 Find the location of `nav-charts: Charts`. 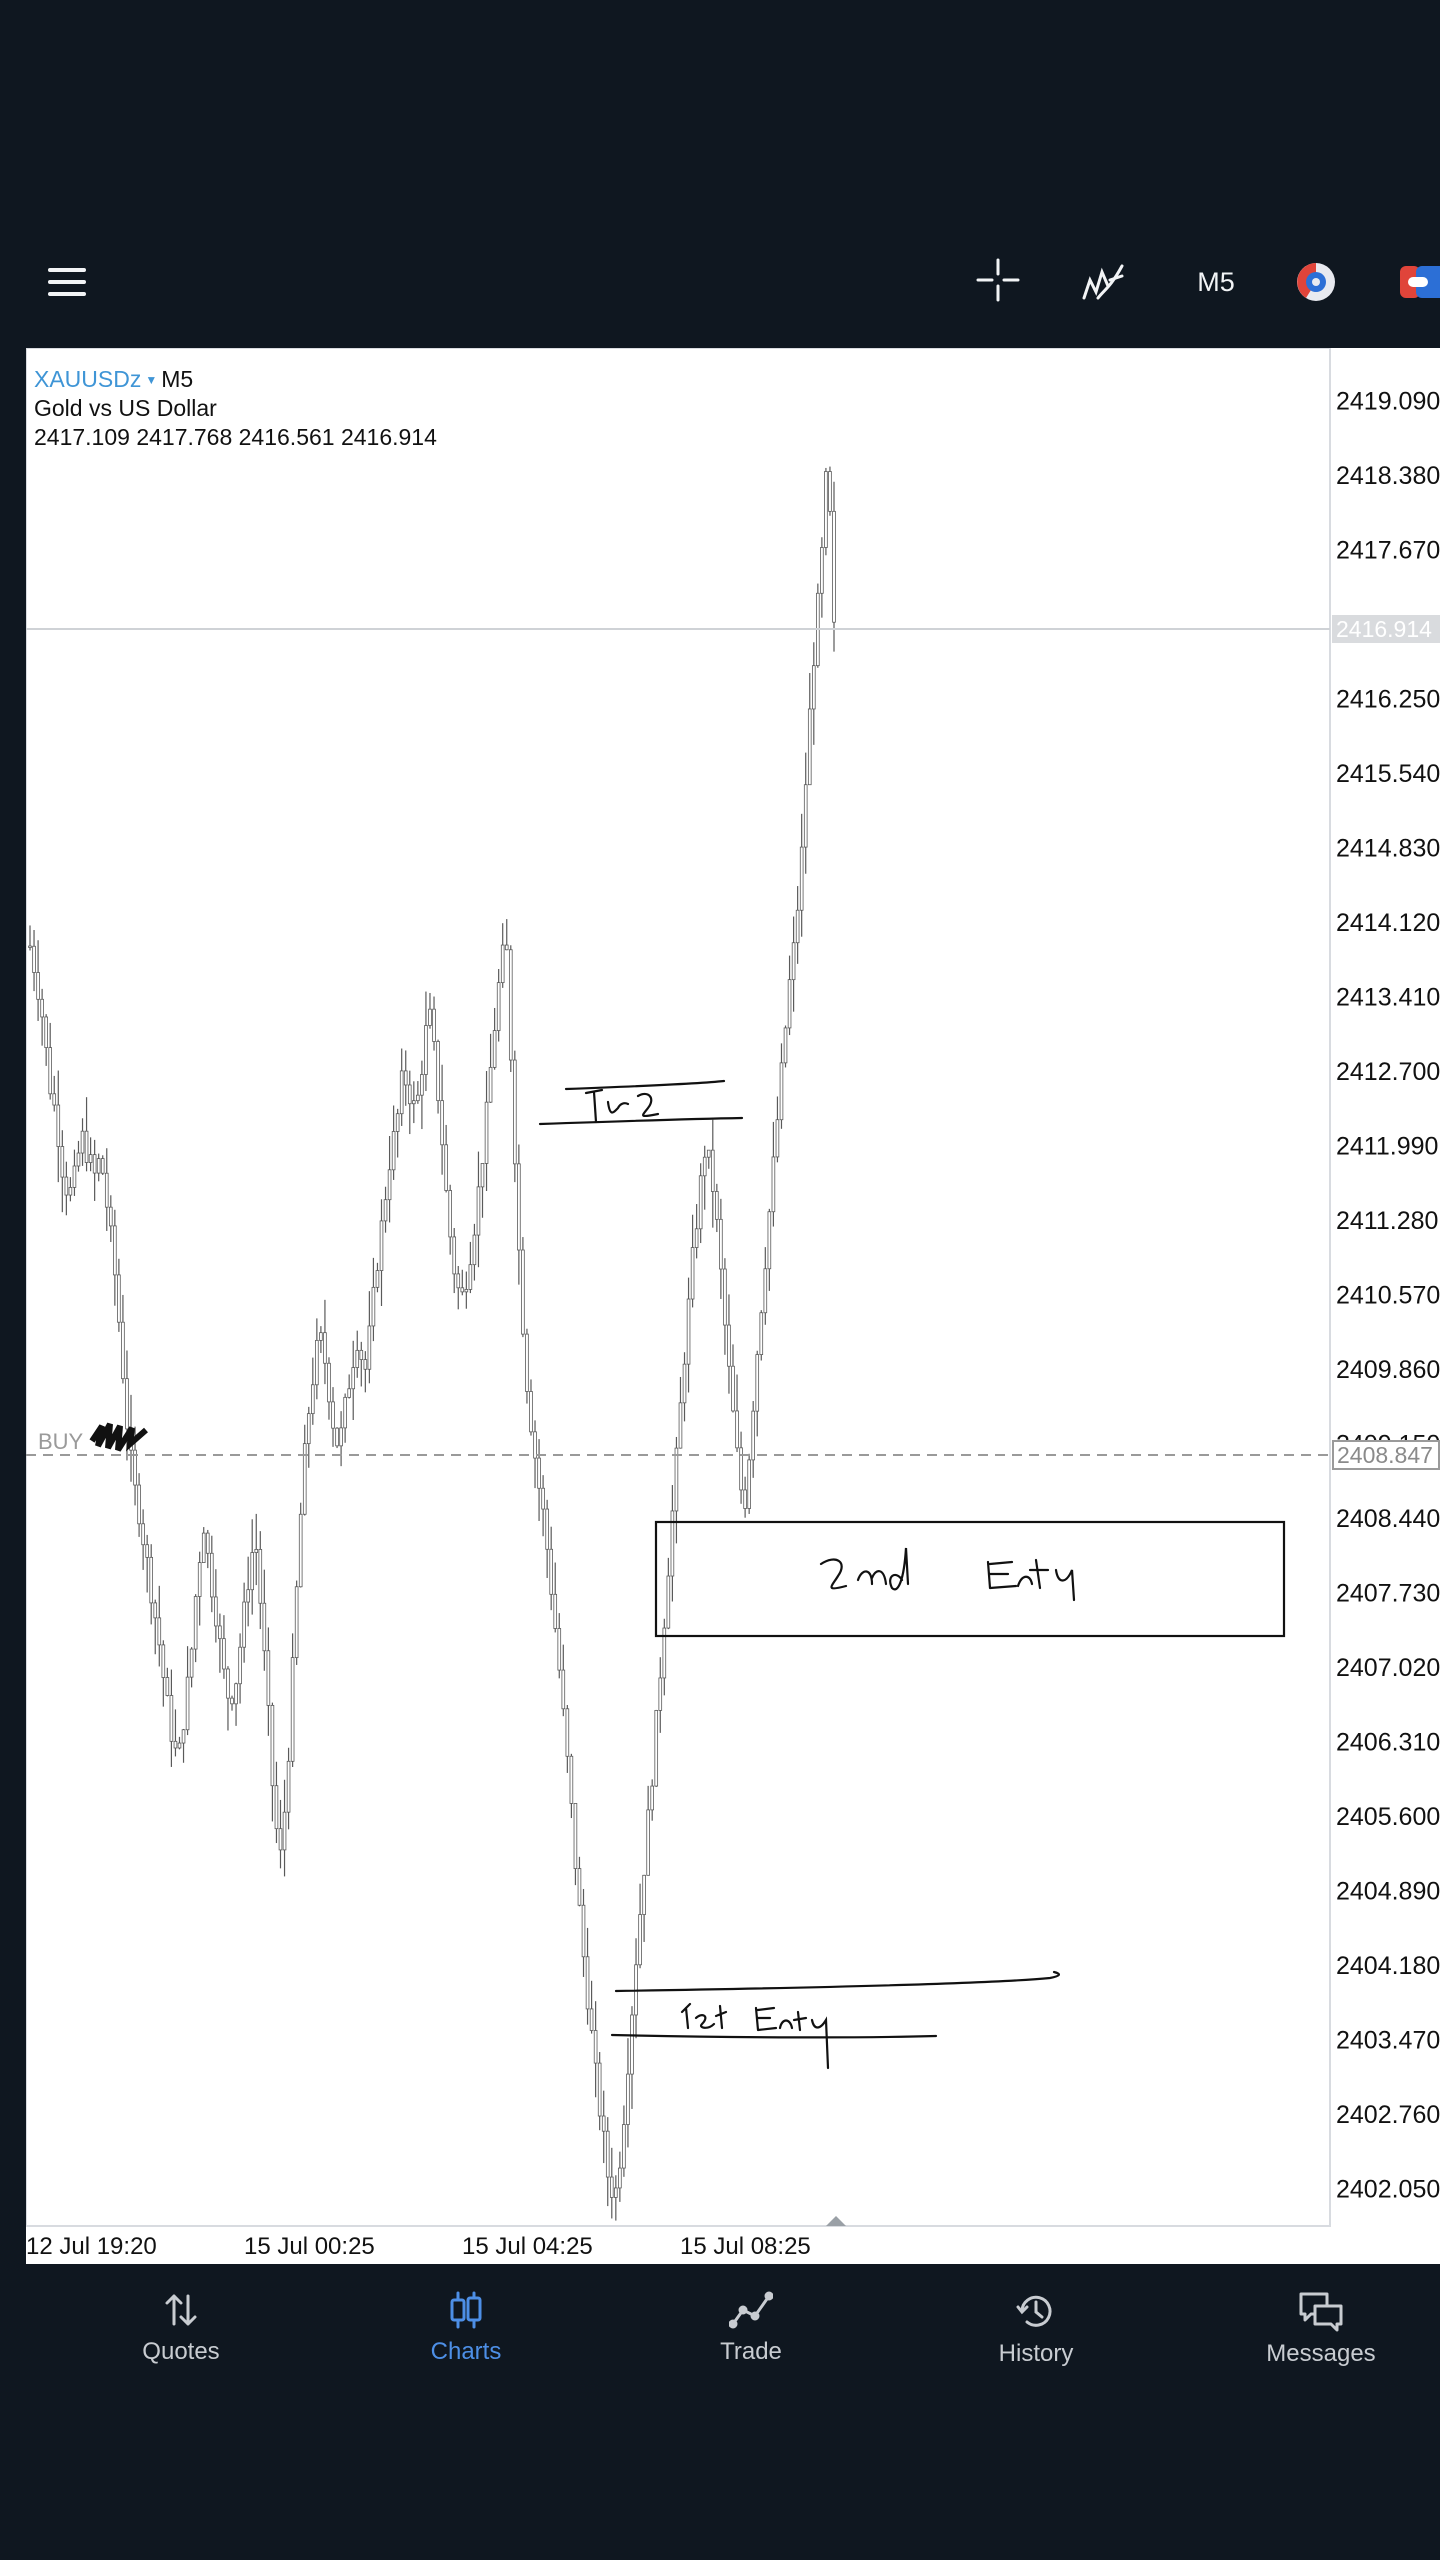

nav-charts: Charts is located at coordinates (466, 2335).